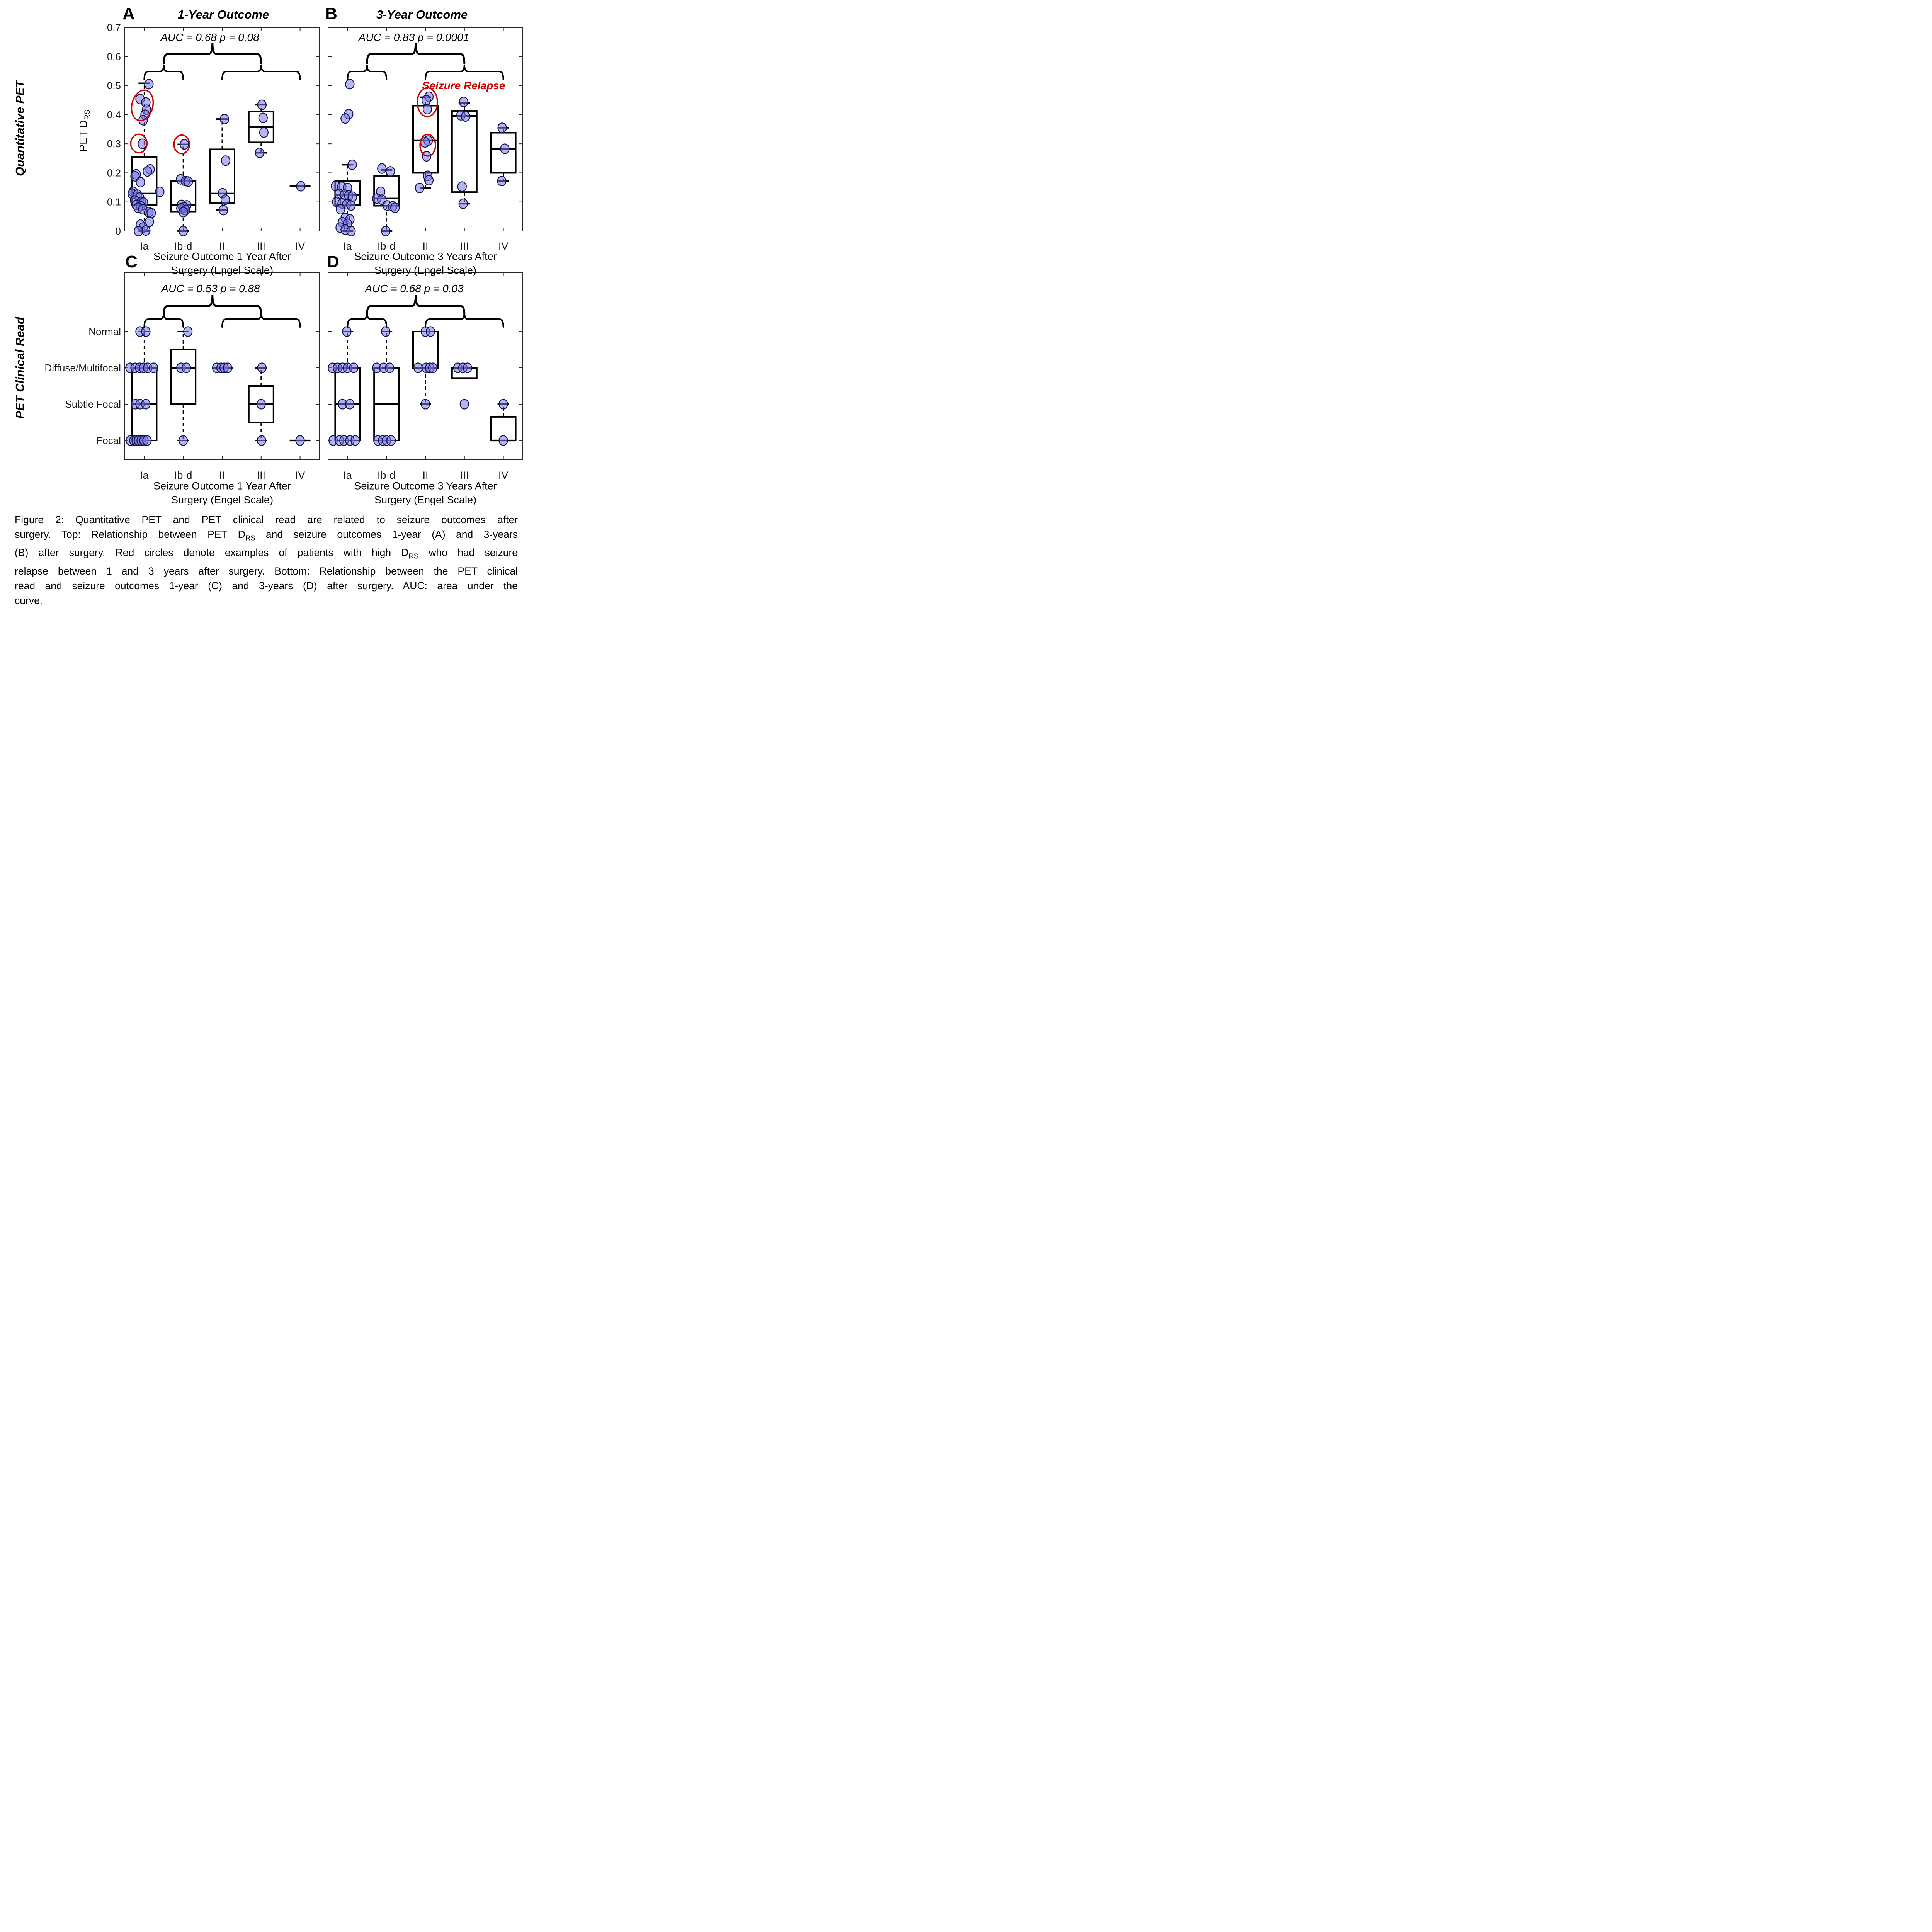 This screenshot has width=1932, height=1932. I want to click on caption-line: curve., so click(29, 600).